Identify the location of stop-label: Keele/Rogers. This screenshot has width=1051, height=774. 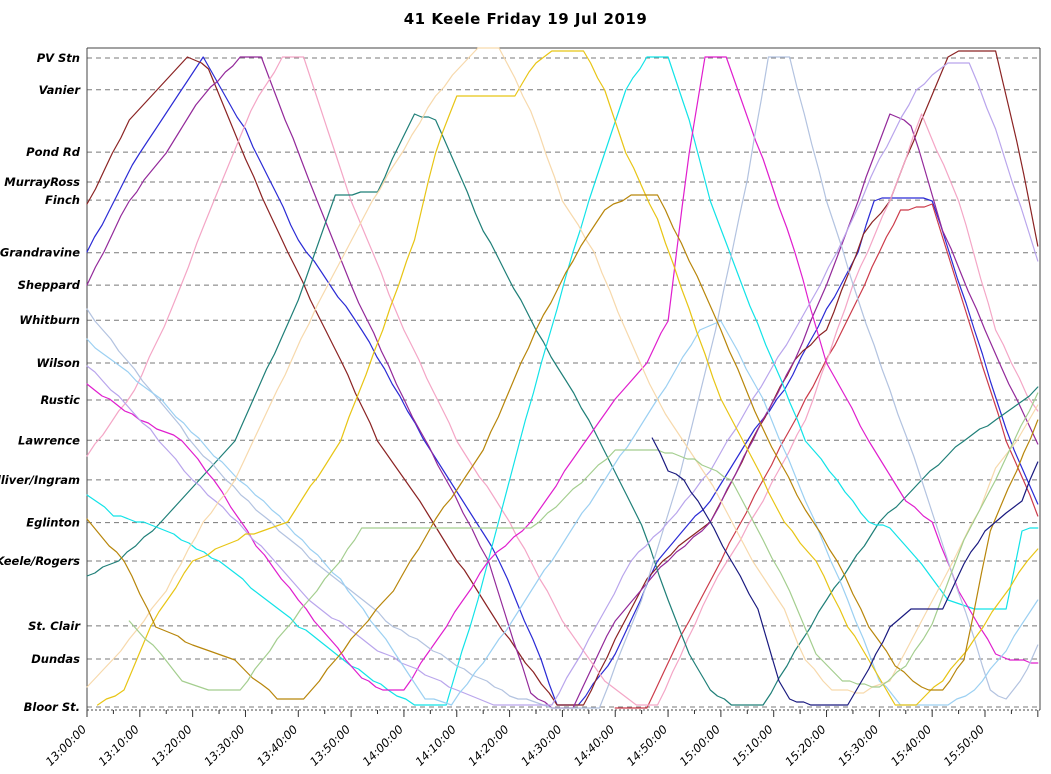
(40, 561).